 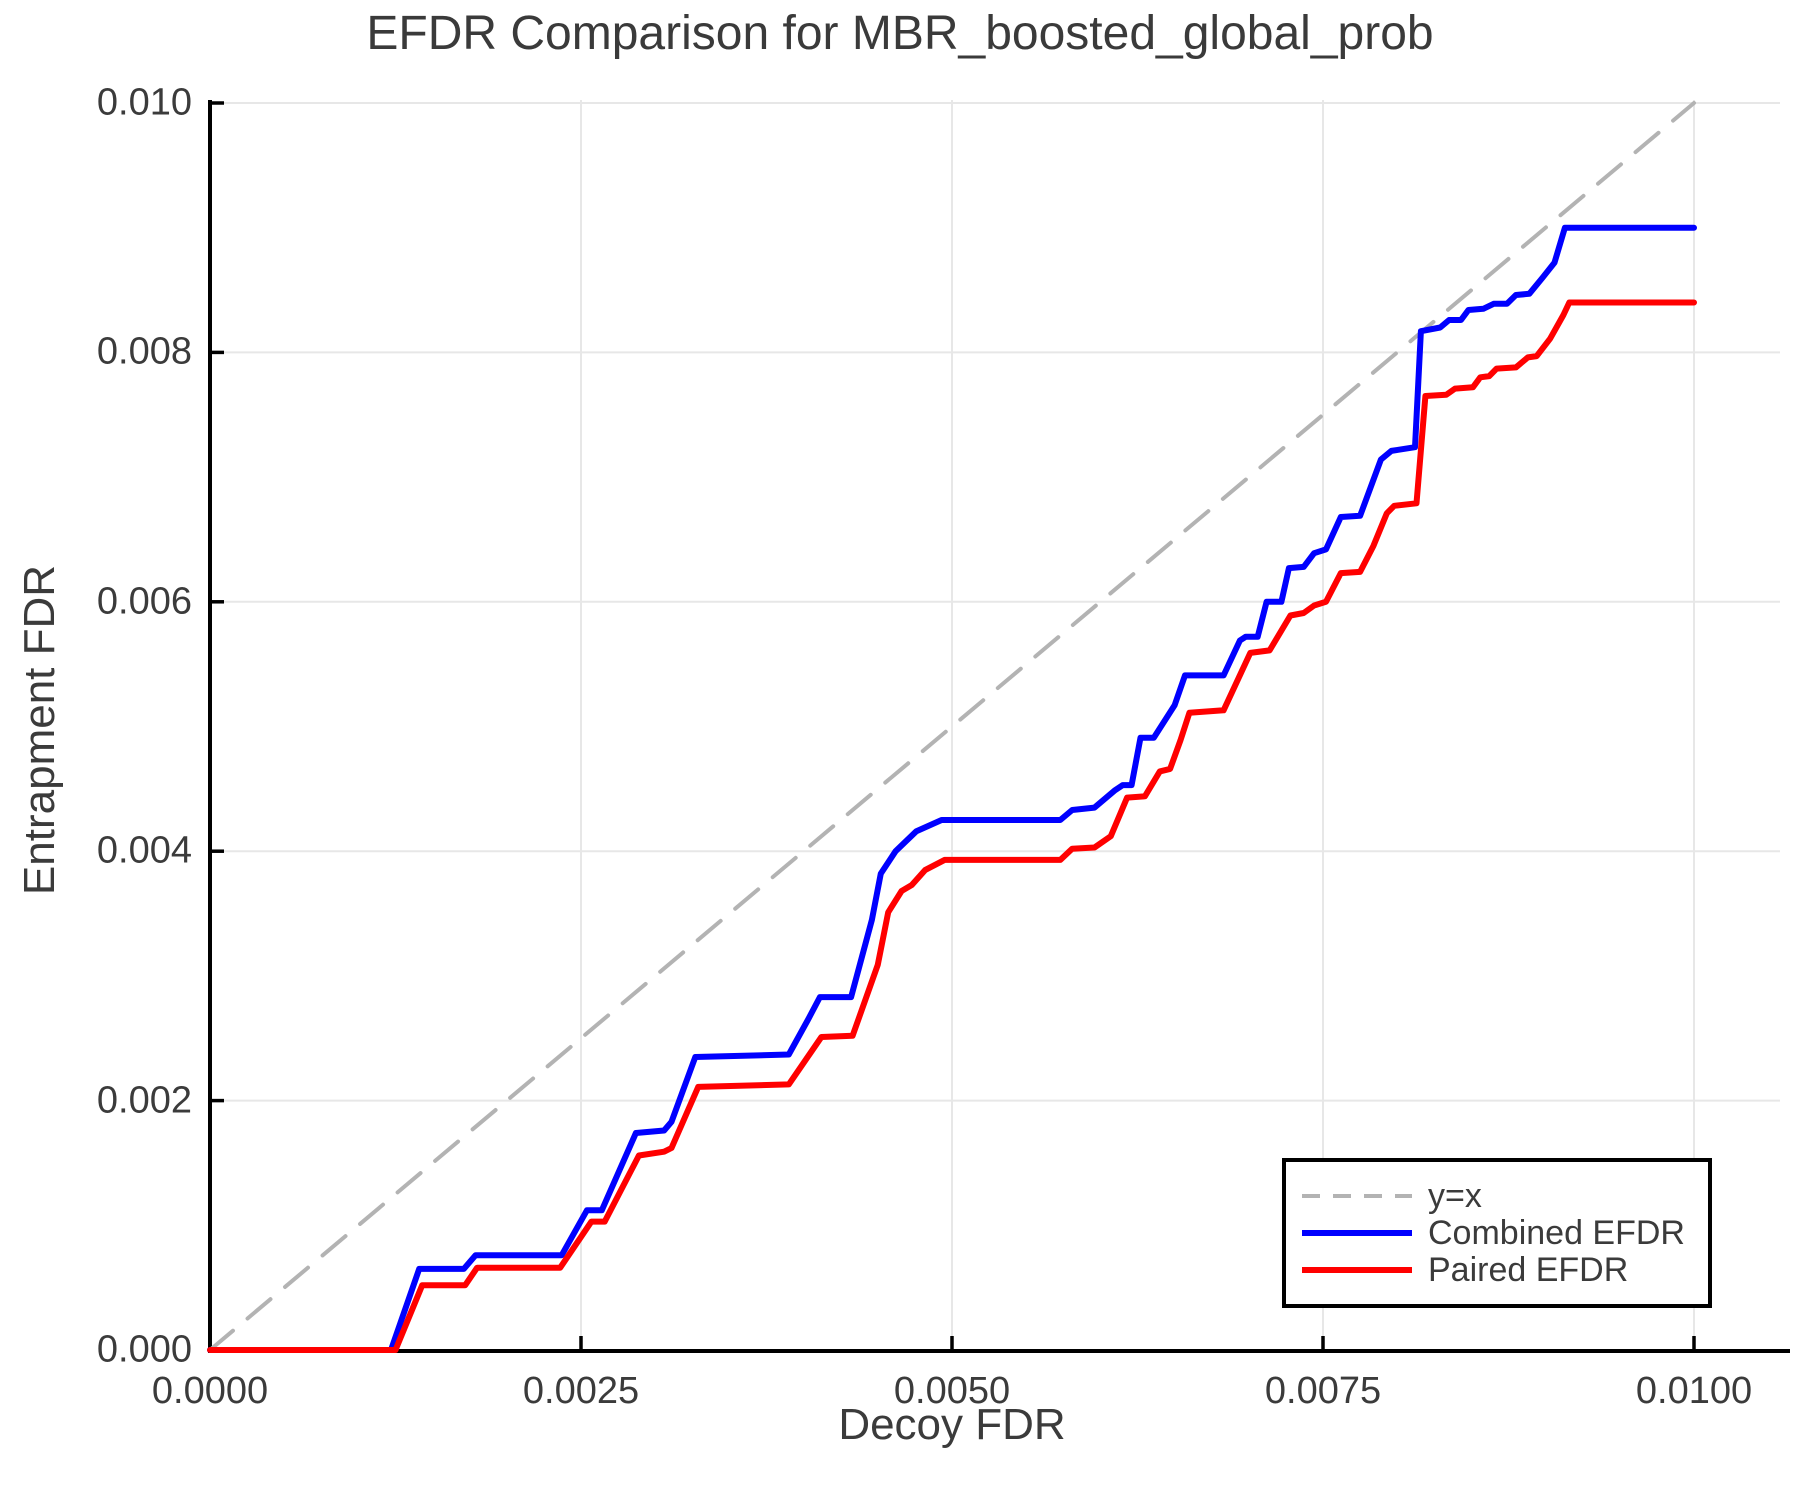 I want to click on y-tick-label: 0.004, so click(x=144, y=850).